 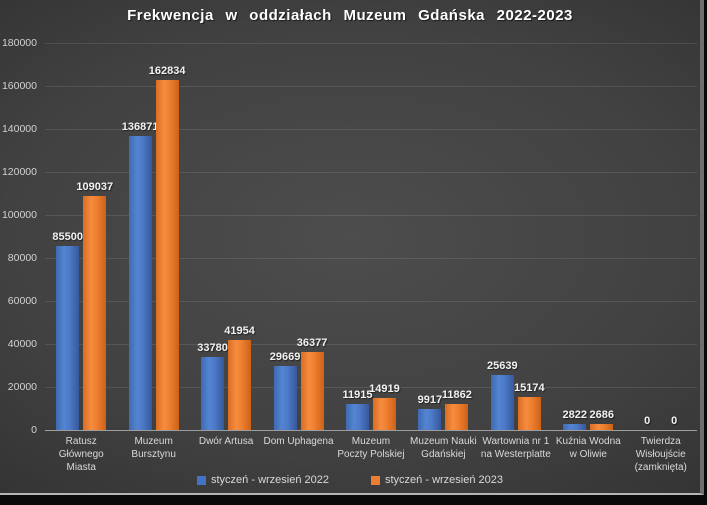 What do you see at coordinates (19, 172) in the screenshot?
I see `y-tick-label: 120000` at bounding box center [19, 172].